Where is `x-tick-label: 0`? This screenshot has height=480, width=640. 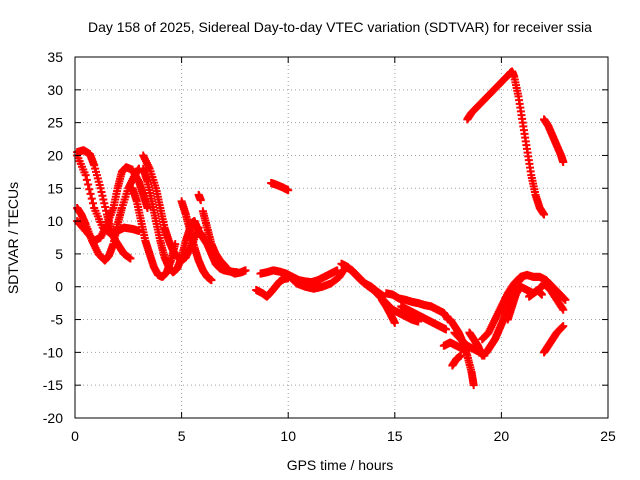
x-tick-label: 0 is located at coordinates (75, 436).